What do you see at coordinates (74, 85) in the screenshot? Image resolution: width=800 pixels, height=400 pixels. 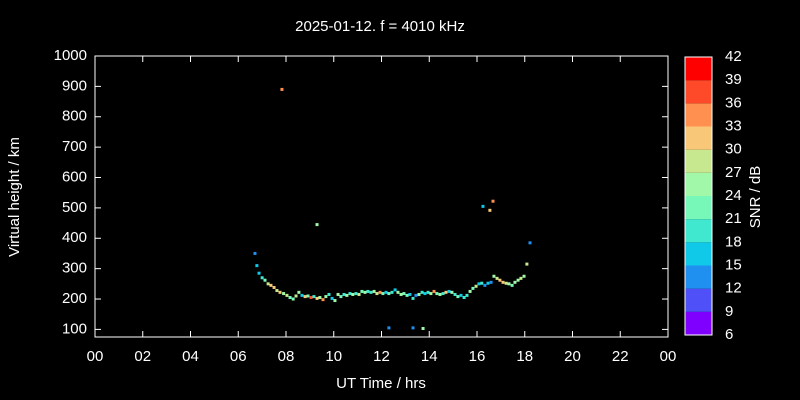 I see `y-tick-label: 900` at bounding box center [74, 85].